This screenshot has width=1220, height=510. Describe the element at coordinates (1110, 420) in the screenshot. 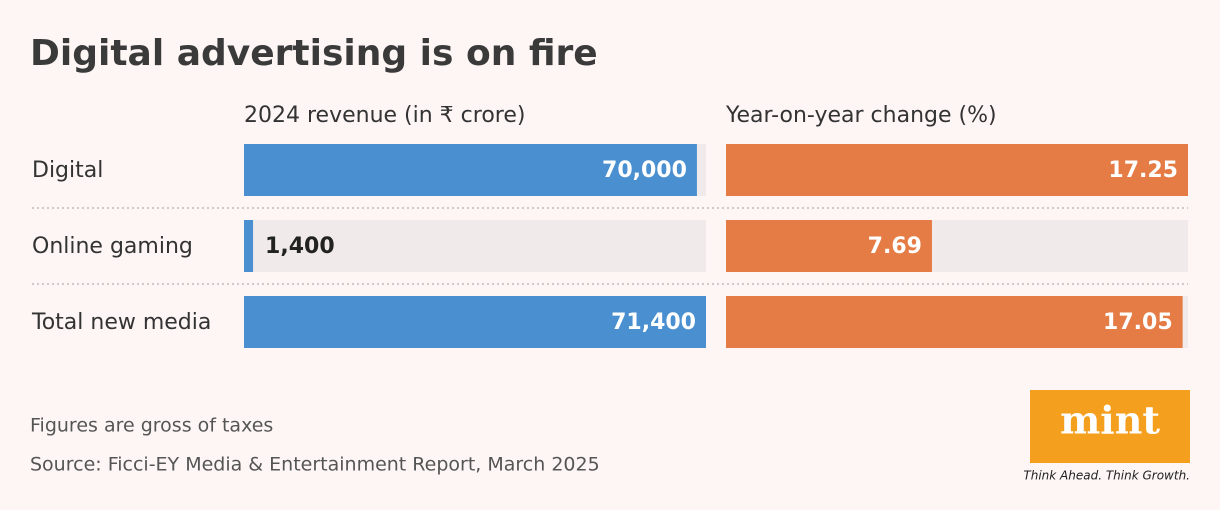

I see `logo: mint` at that location.